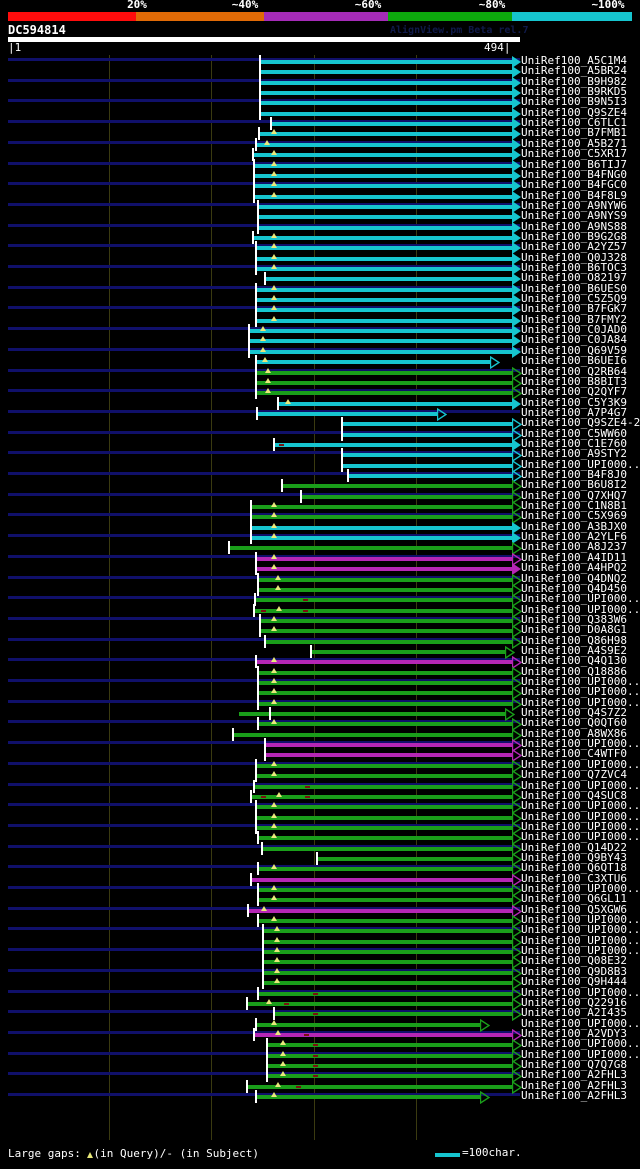 This screenshot has width=640, height=1169. I want to click on hit-label: UniRef100_Q2RB64, so click(574, 371).